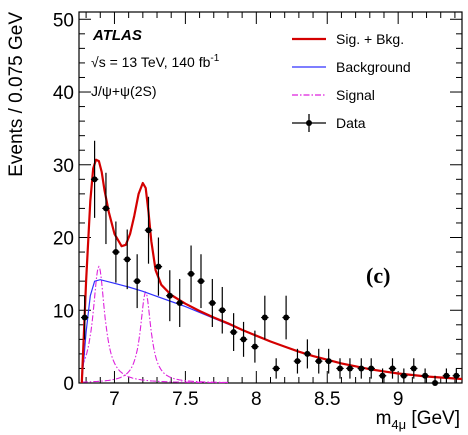 The width and height of the screenshot is (468, 435). Describe the element at coordinates (63, 239) in the screenshot. I see `y-tick-label: 20` at that location.